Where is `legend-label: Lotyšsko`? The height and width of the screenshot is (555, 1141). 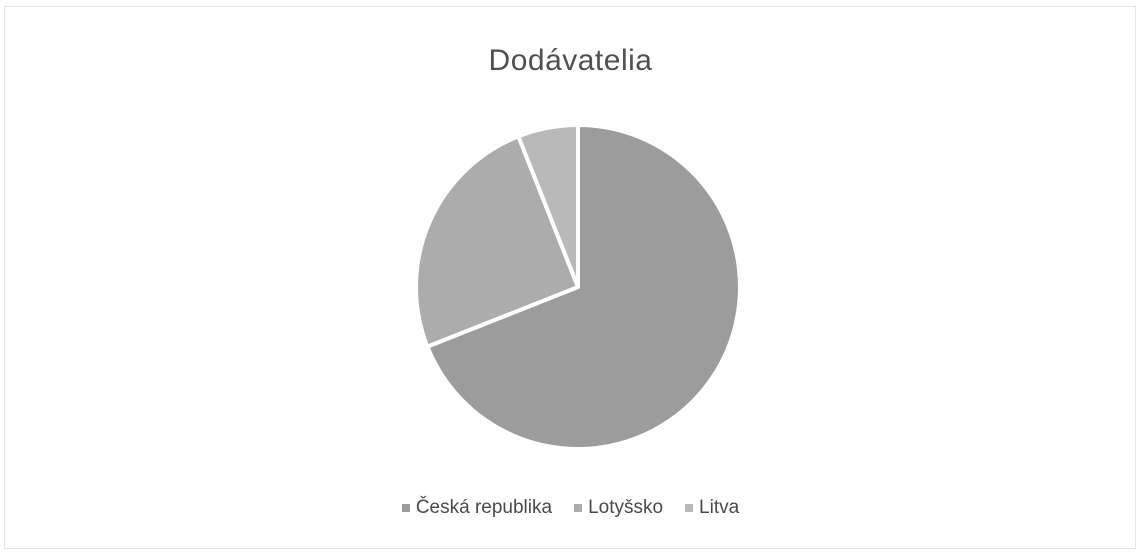
legend-label: Lotyšsko is located at coordinates (626, 507).